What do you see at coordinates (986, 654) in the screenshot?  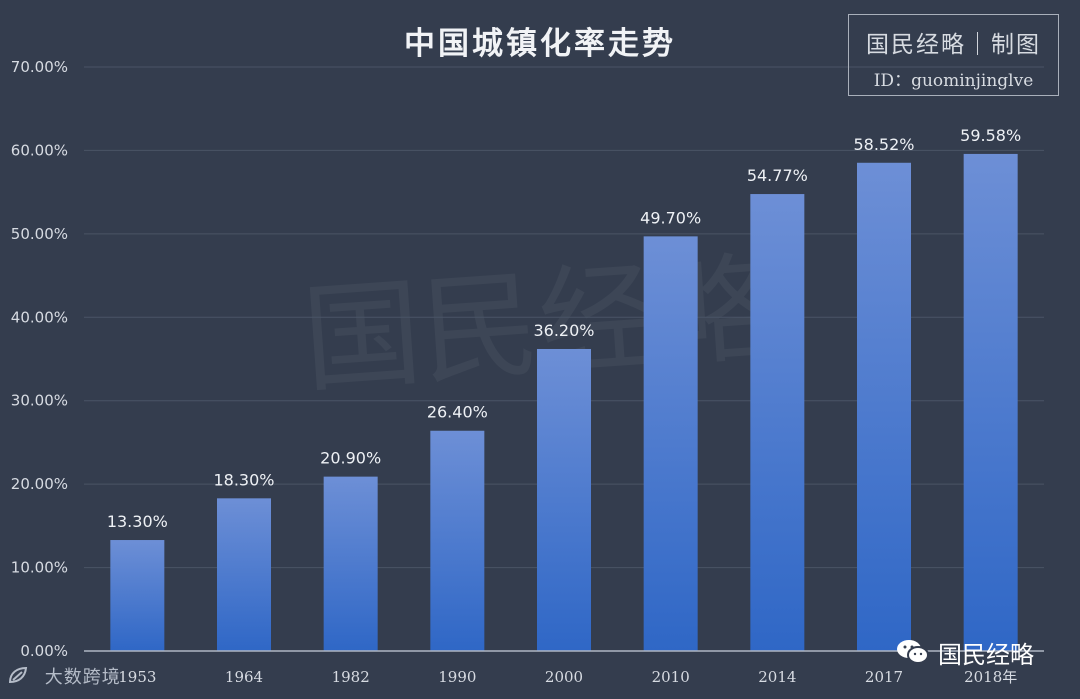 I see `wechat-account-name: 国民经略` at bounding box center [986, 654].